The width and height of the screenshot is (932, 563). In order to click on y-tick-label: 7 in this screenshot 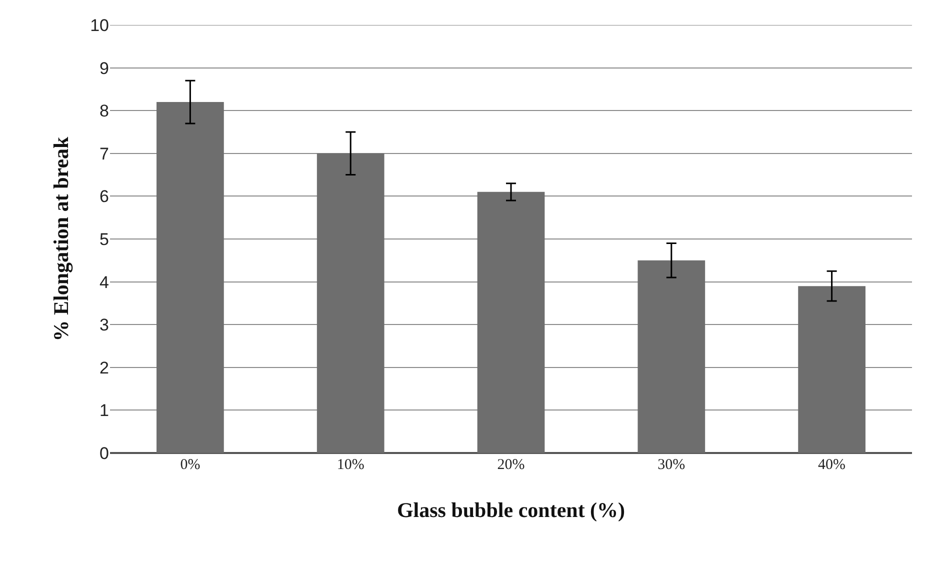, I will do `click(104, 154)`.